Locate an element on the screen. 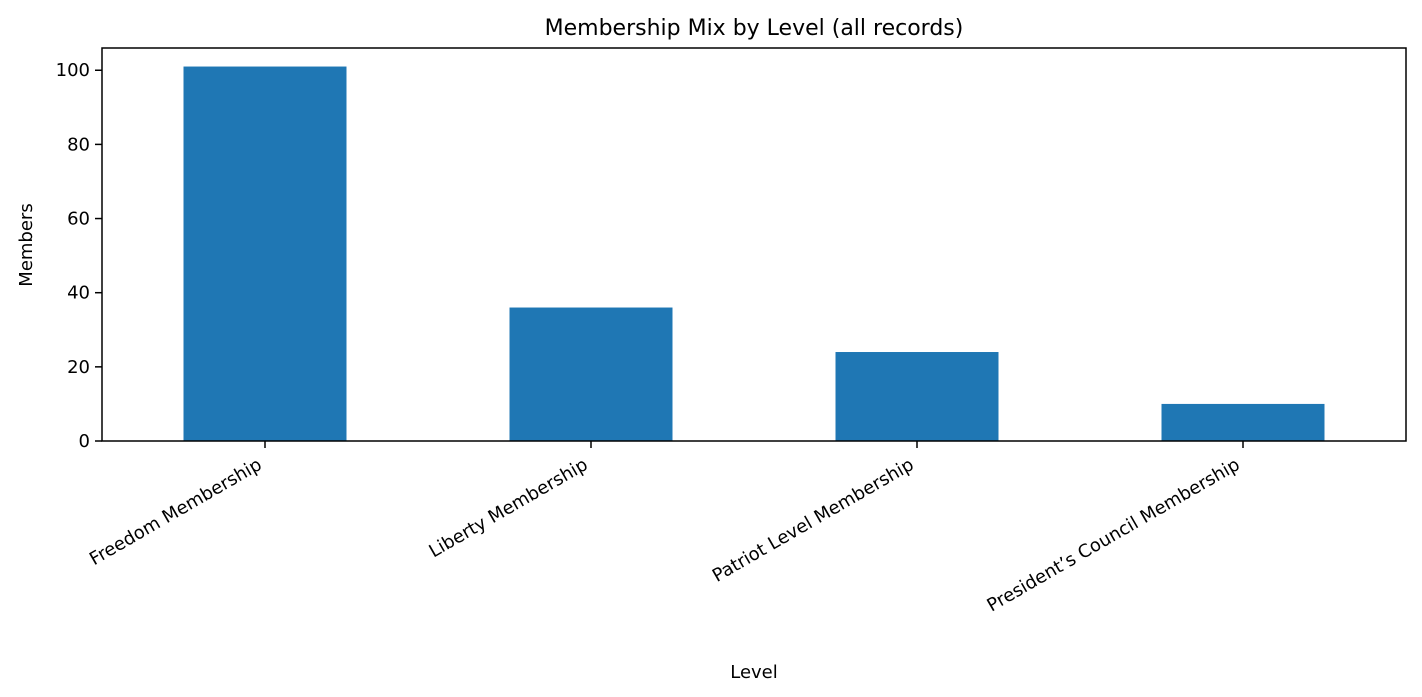 Image resolution: width=1422 pixels, height=697 pixels. chart-title: Membership Mix by Level (all records) is located at coordinates (754, 28).